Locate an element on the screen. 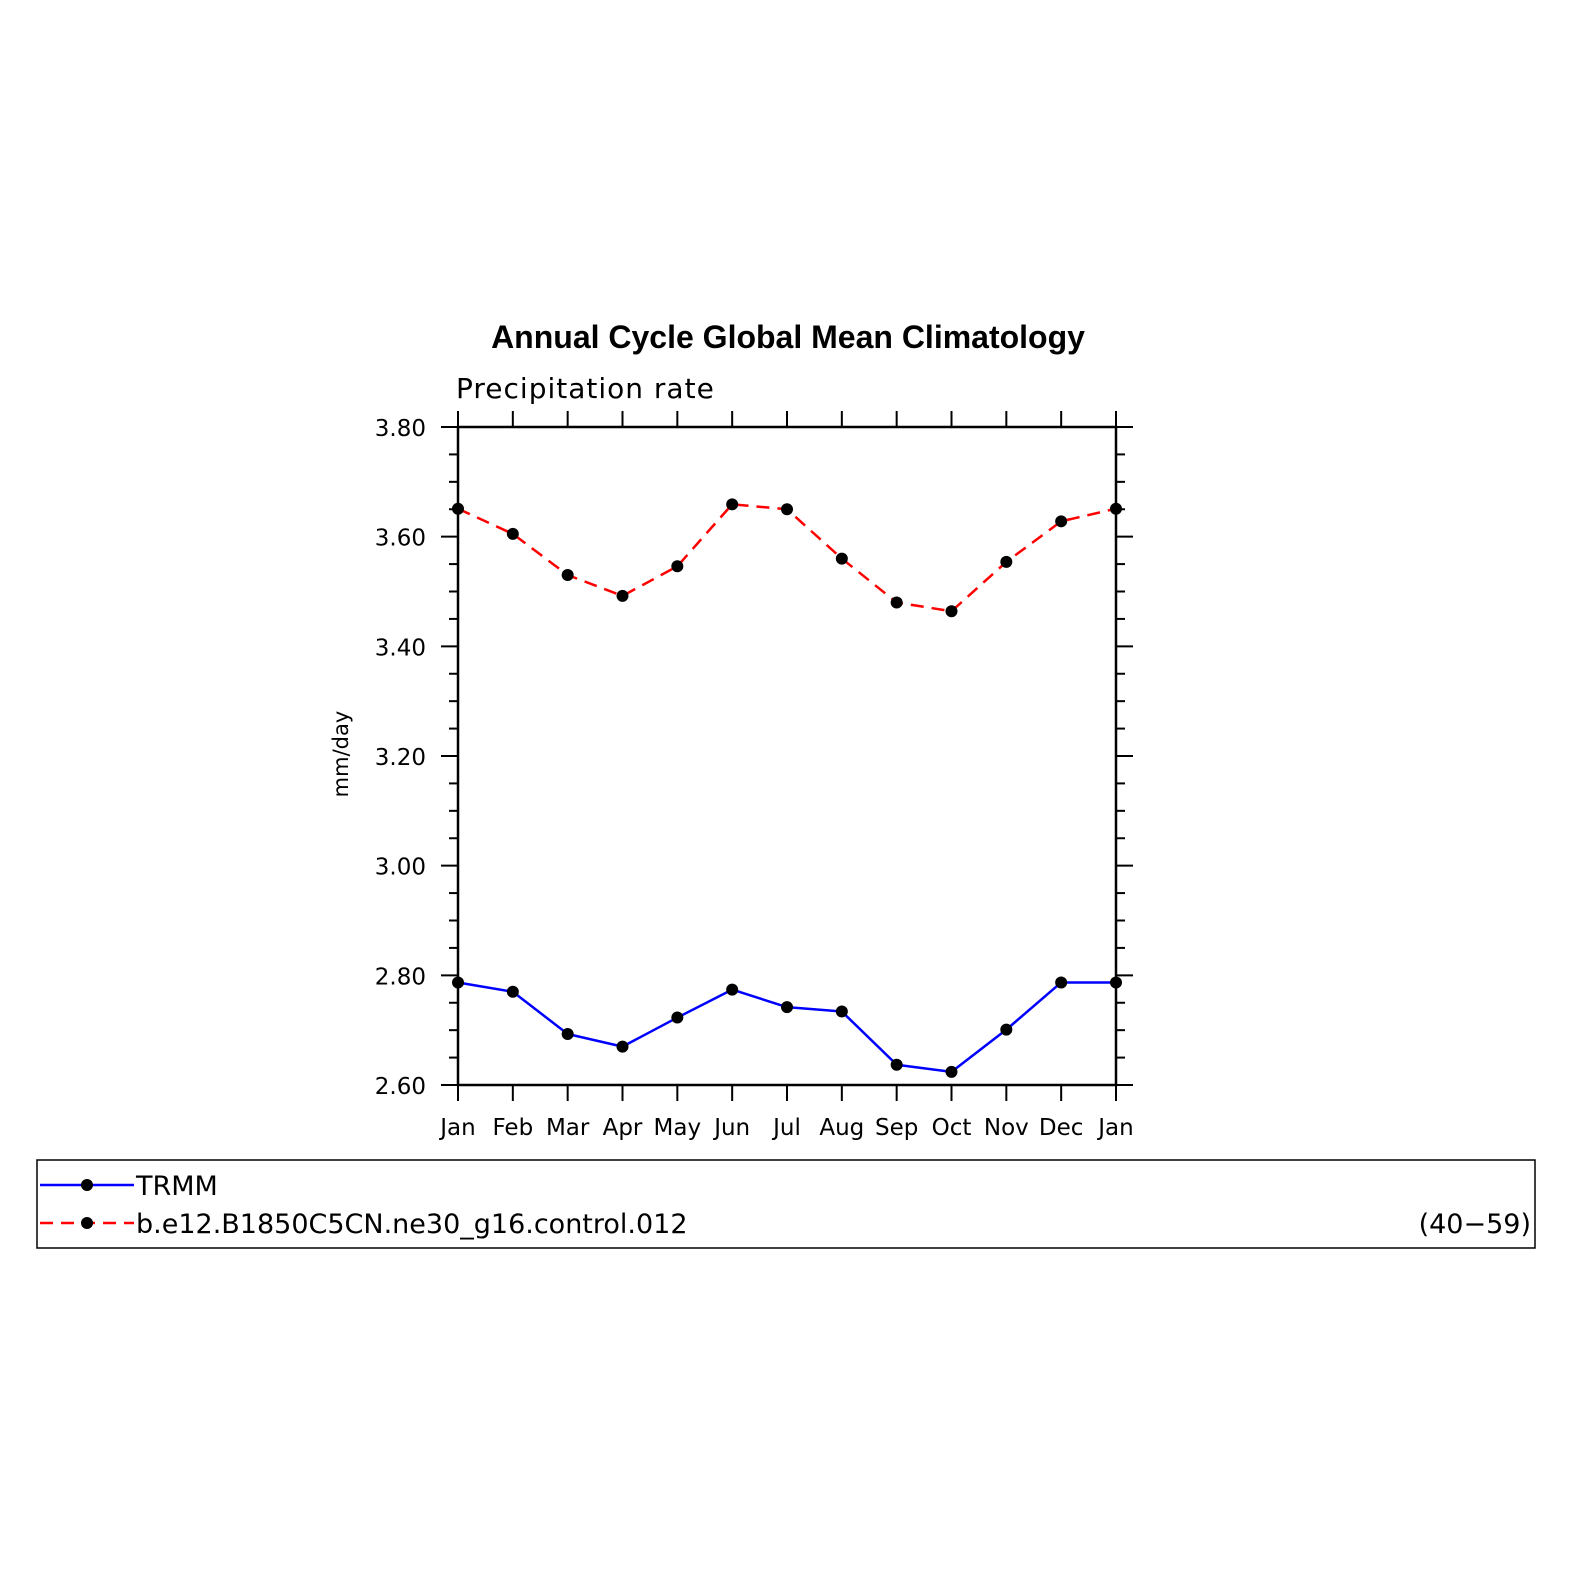 Image resolution: width=1575 pixels, height=1575 pixels. x-tick-label: May is located at coordinates (678, 1128).